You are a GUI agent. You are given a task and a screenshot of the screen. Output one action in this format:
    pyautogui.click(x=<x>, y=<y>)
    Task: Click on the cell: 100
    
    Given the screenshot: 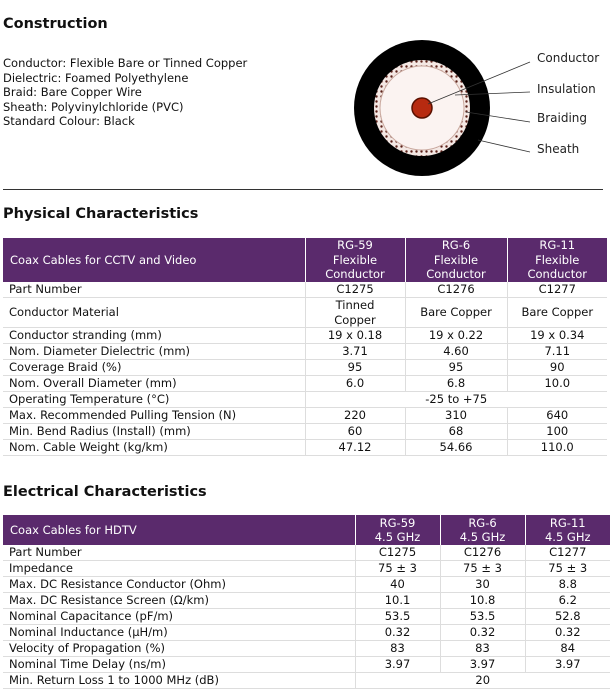 What is the action you would take?
    pyautogui.click(x=557, y=431)
    